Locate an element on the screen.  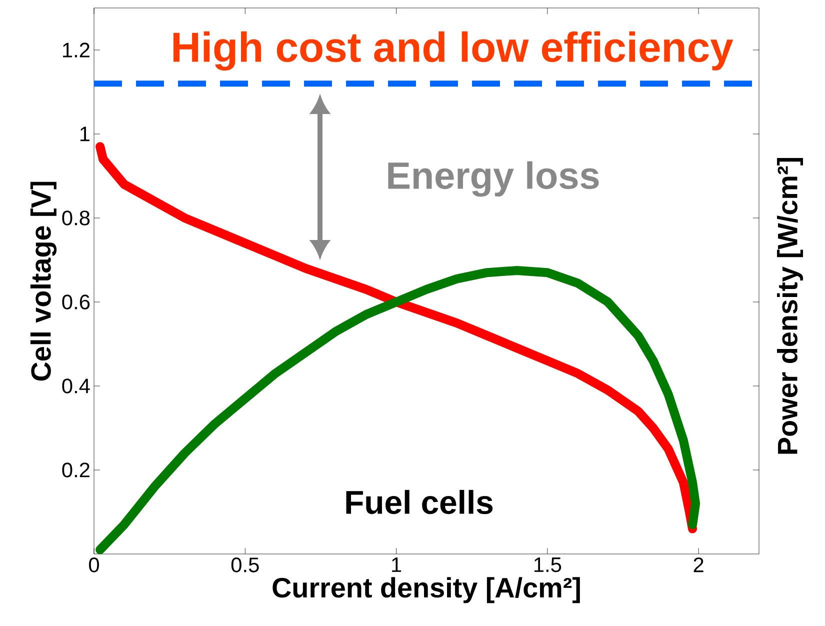
y-tick-label: 0.2 is located at coordinates (76, 470).